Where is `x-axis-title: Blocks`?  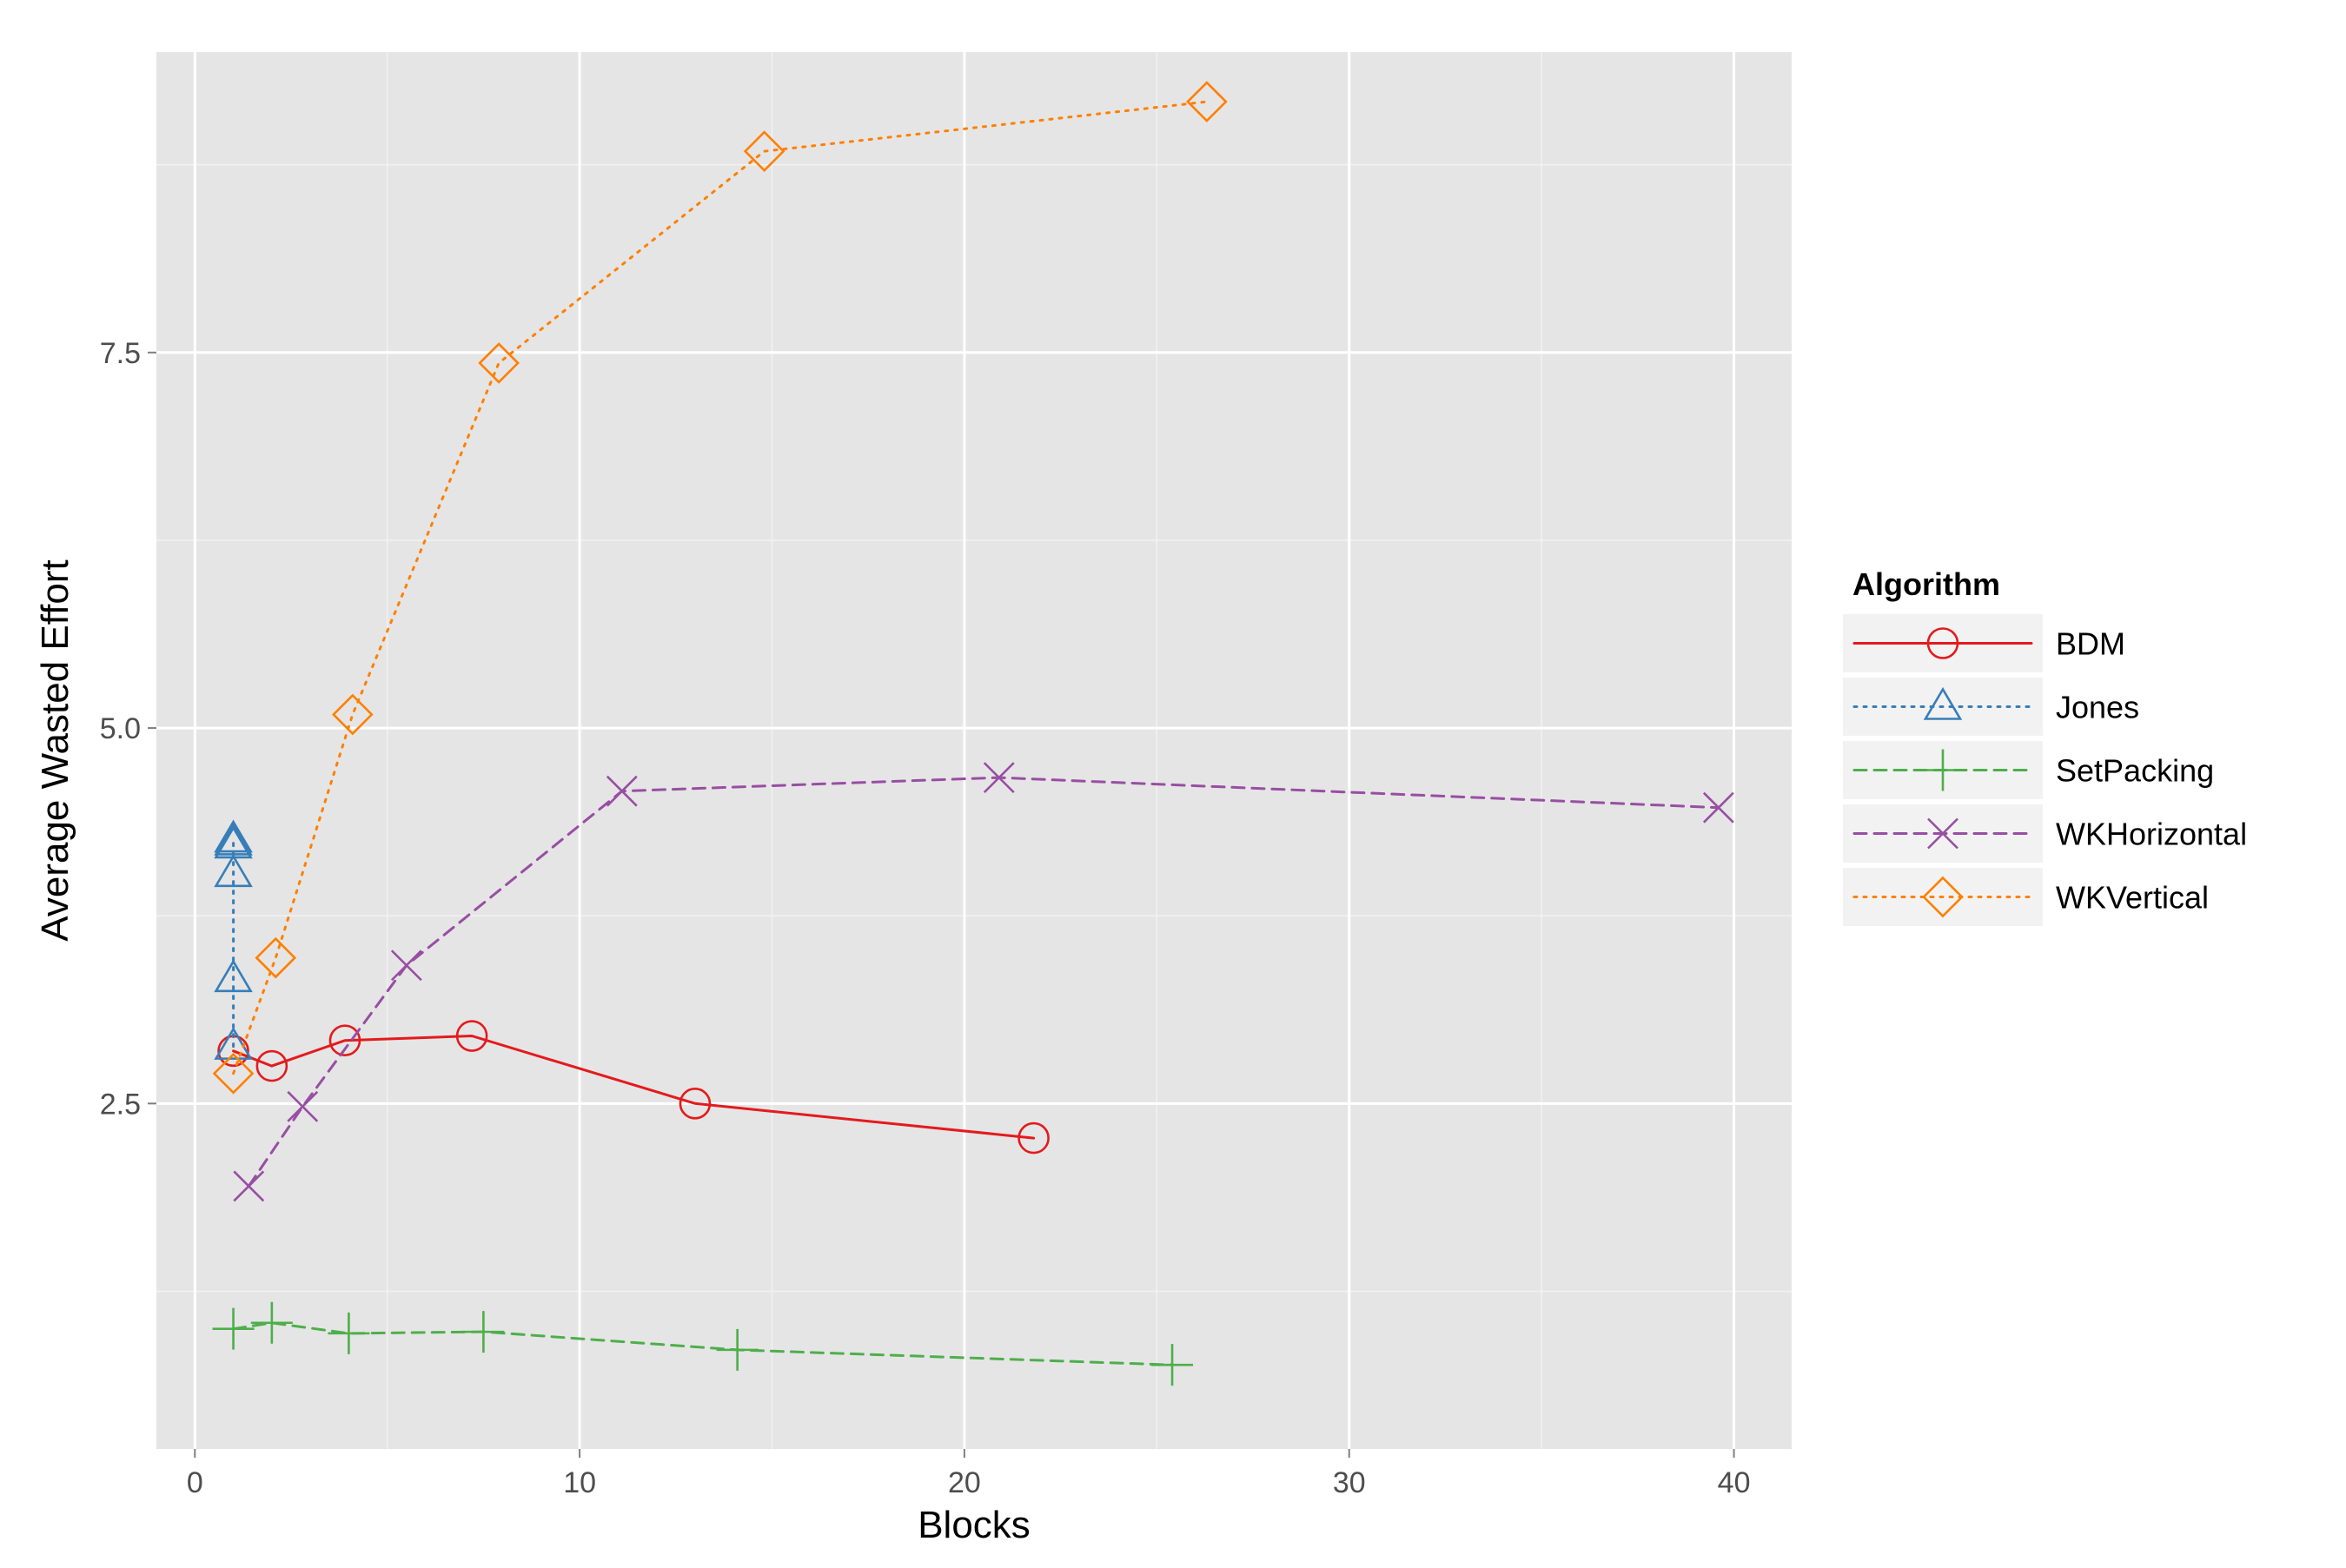 x-axis-title: Blocks is located at coordinates (975, 1525).